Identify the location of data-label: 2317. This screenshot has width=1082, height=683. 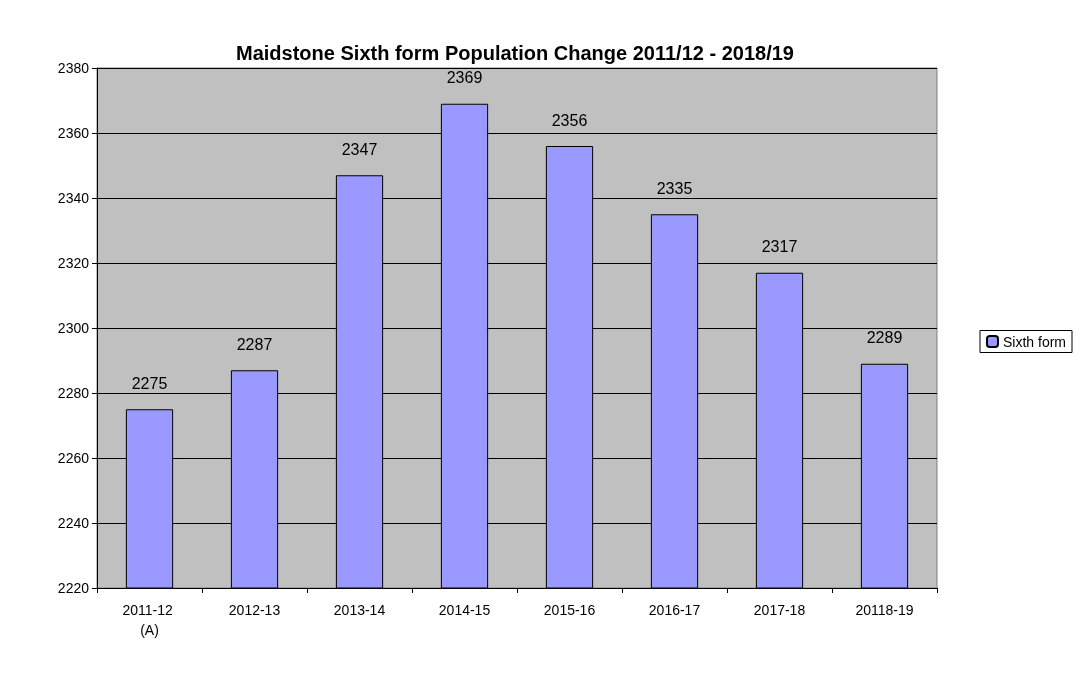
(779, 247).